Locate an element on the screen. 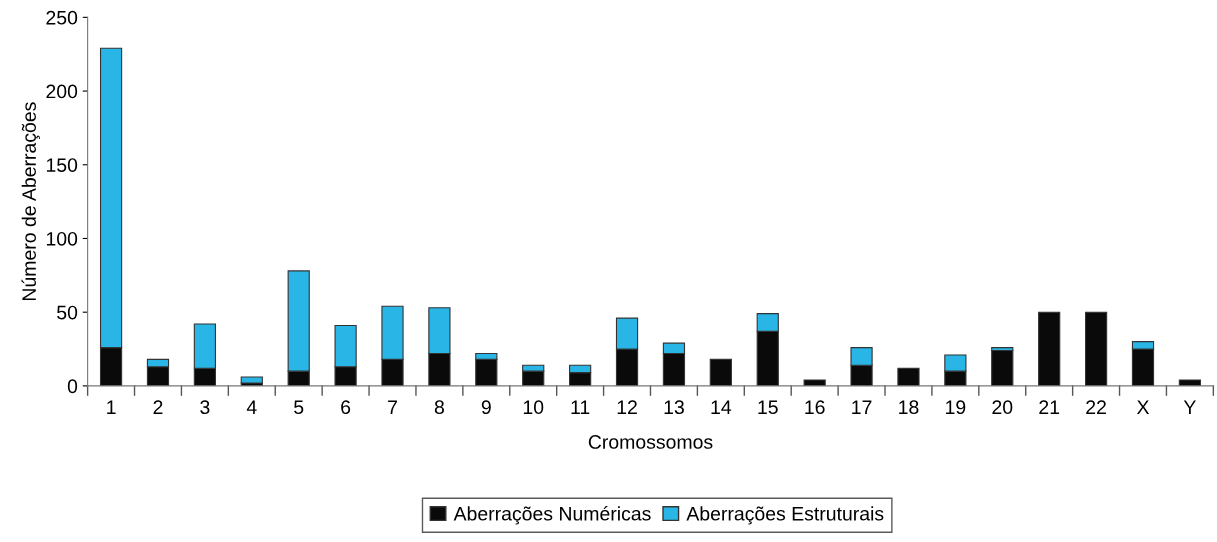  x-tick-label: 6 is located at coordinates (346, 407).